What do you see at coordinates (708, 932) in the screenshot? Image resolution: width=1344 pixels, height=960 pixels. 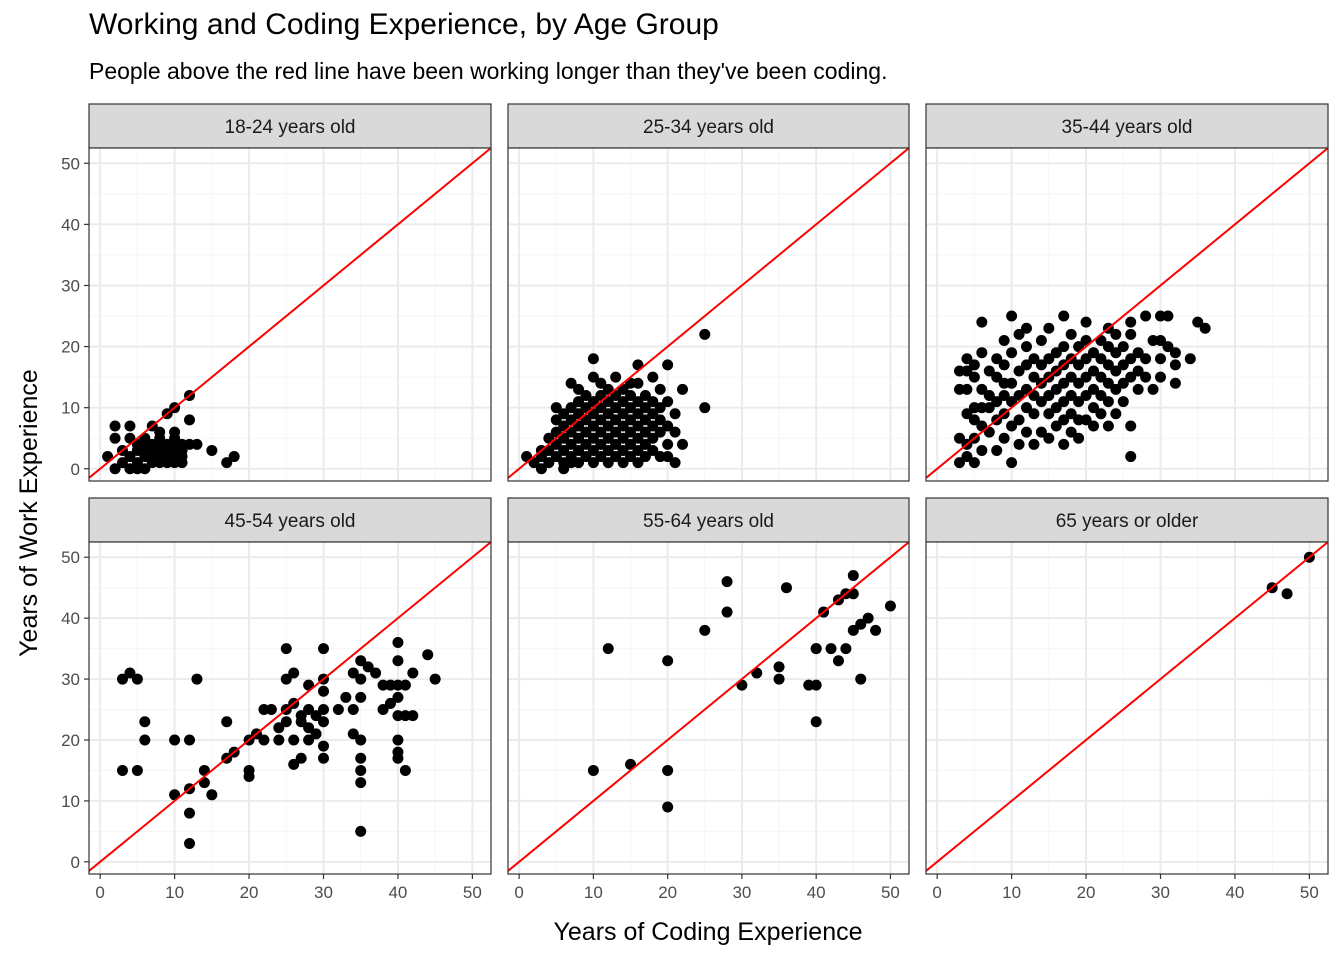 I see `x-axis-title: Years of Coding Experience` at bounding box center [708, 932].